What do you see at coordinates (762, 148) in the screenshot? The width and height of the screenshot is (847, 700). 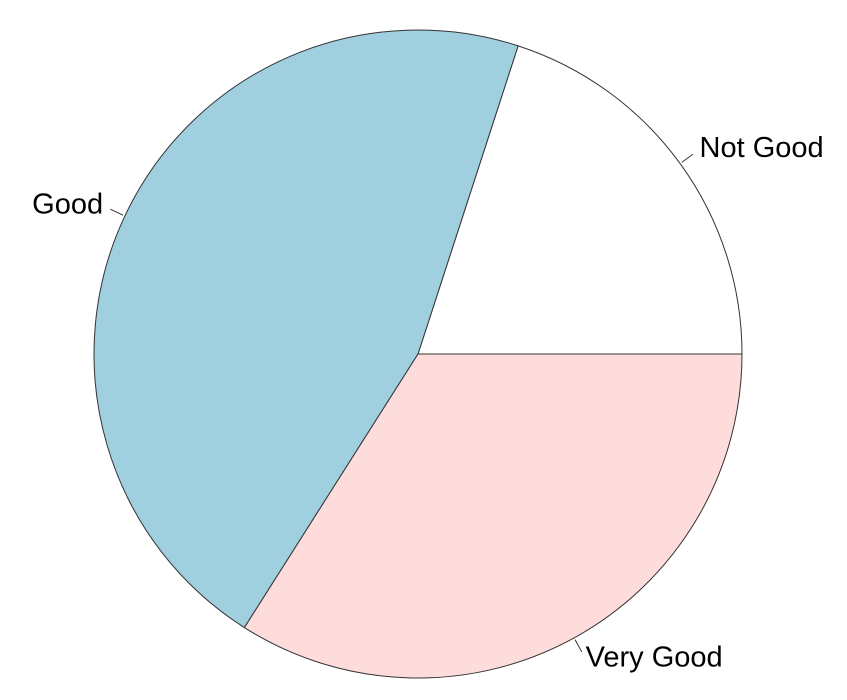 I see `slice-label-not-good: Not Good` at bounding box center [762, 148].